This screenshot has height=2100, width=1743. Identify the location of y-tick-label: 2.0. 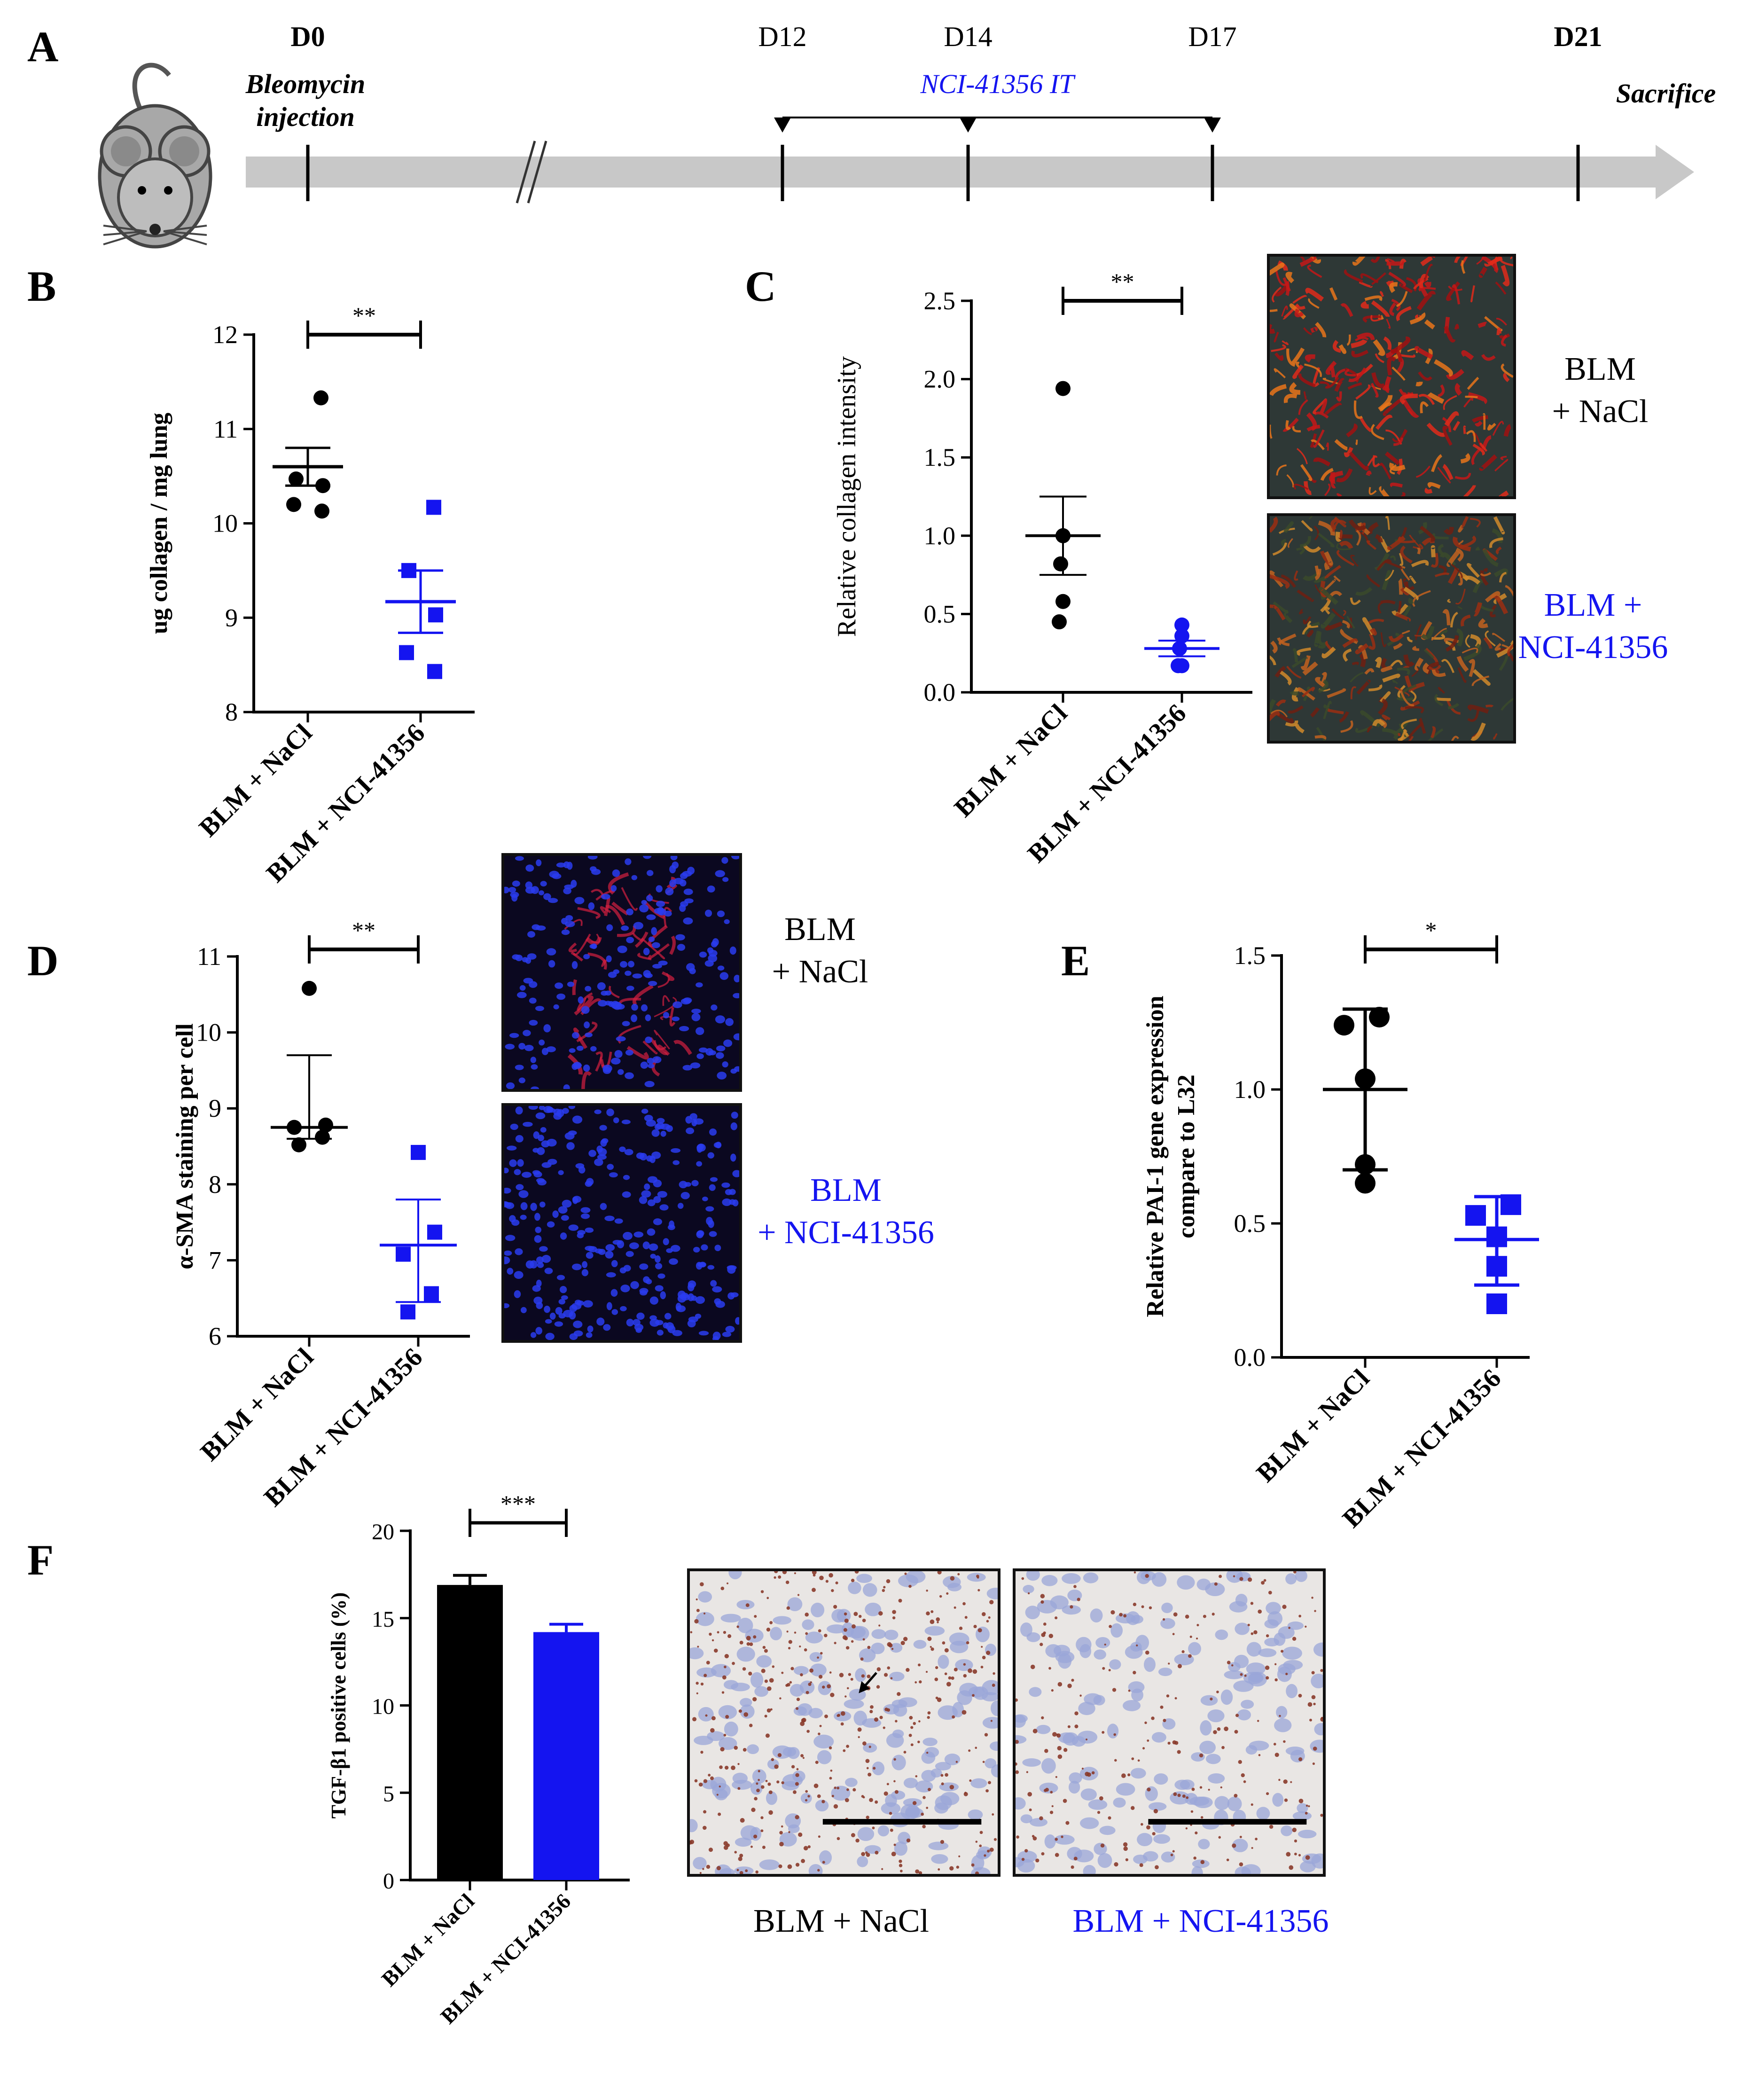
(940, 379).